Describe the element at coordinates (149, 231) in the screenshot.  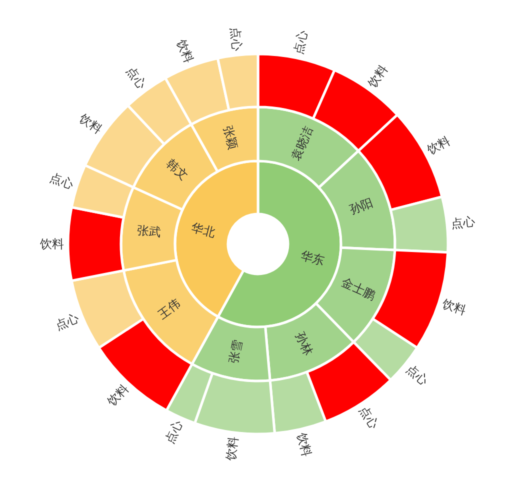
I see `slice-label: 张武` at that location.